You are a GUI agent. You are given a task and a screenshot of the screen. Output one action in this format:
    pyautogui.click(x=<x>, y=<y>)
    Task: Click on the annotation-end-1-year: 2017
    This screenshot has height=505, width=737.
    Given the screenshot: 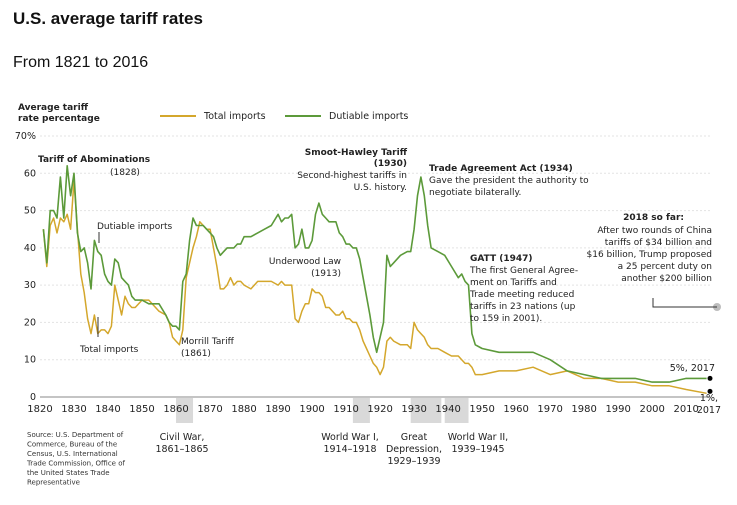 What is the action you would take?
    pyautogui.click(x=709, y=410)
    